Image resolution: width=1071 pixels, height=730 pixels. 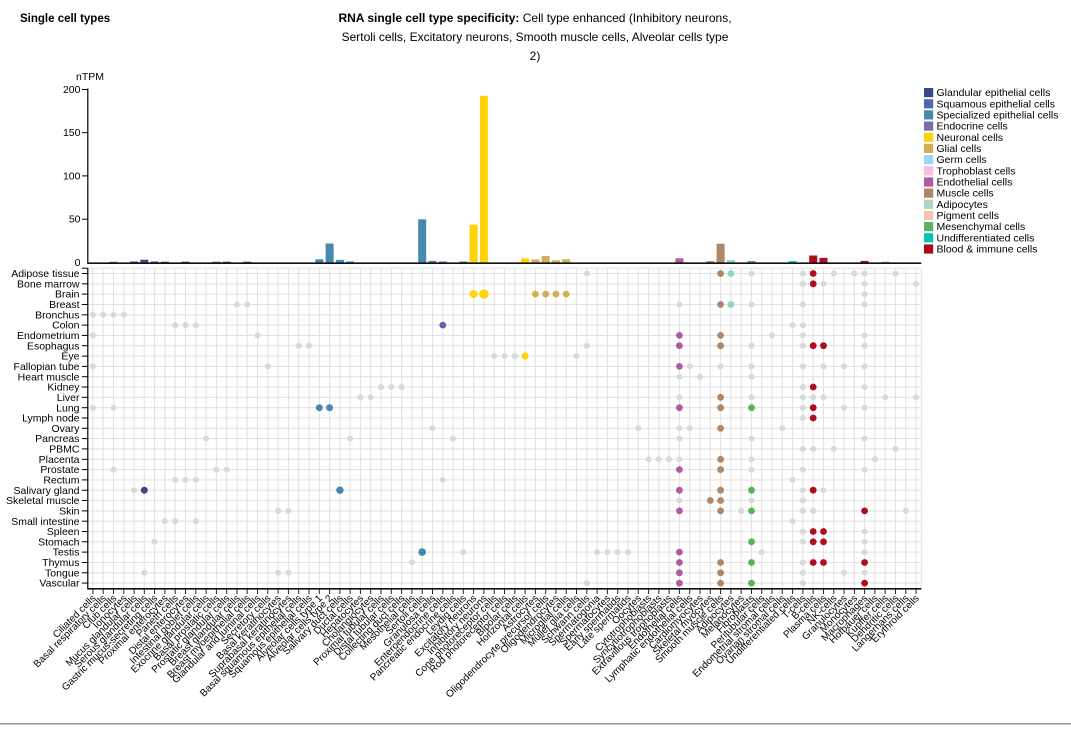 I want to click on svg-text: Endothelial cells, so click(x=975, y=183).